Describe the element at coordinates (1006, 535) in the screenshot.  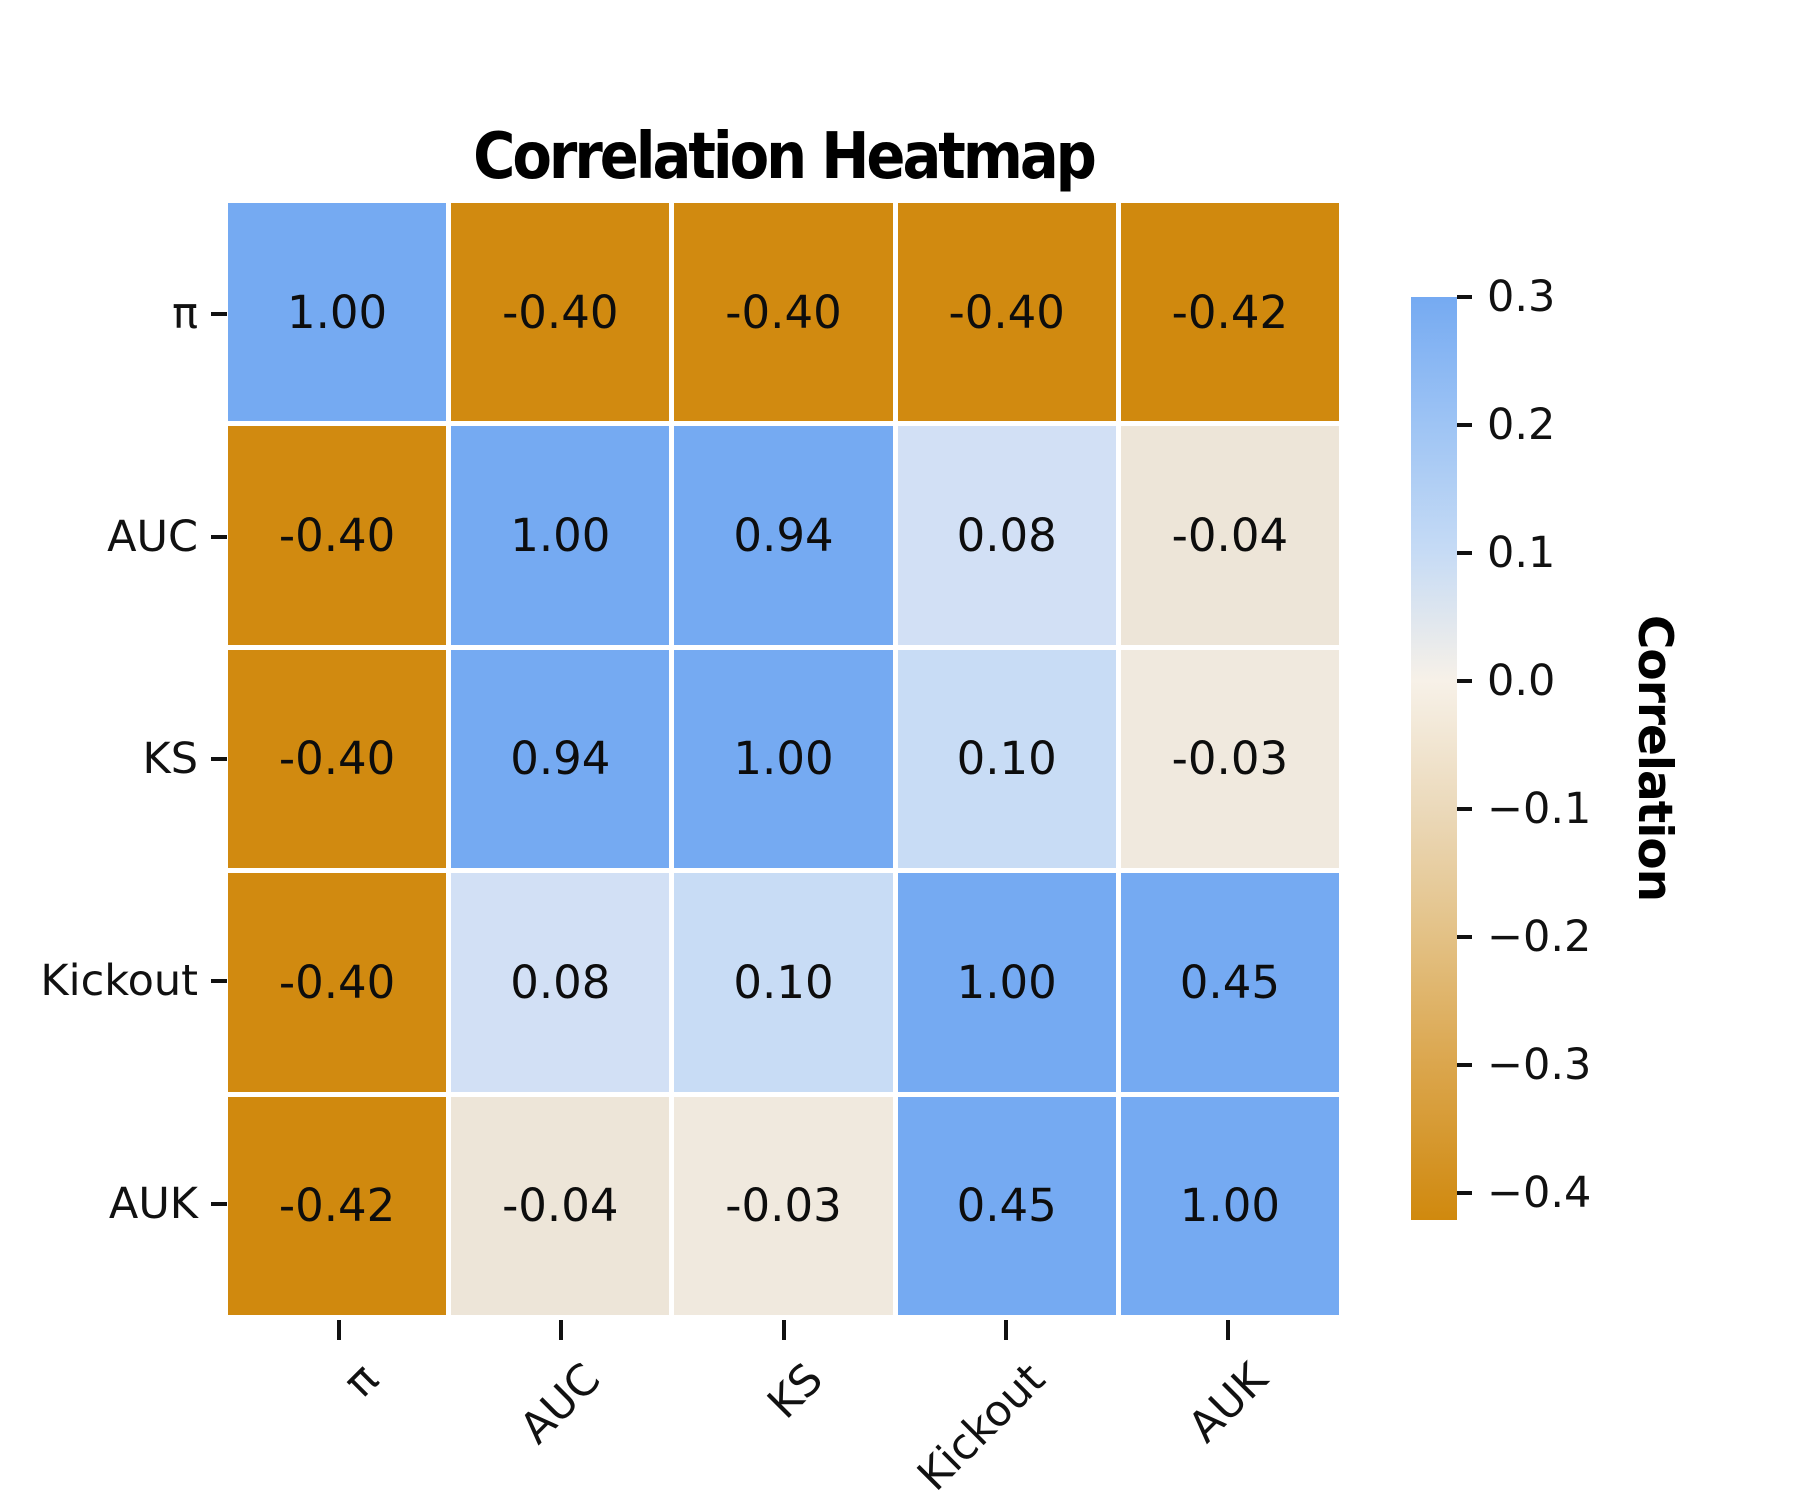
I see `heatmap-cell-AUC-Kickout: 0.08` at that location.